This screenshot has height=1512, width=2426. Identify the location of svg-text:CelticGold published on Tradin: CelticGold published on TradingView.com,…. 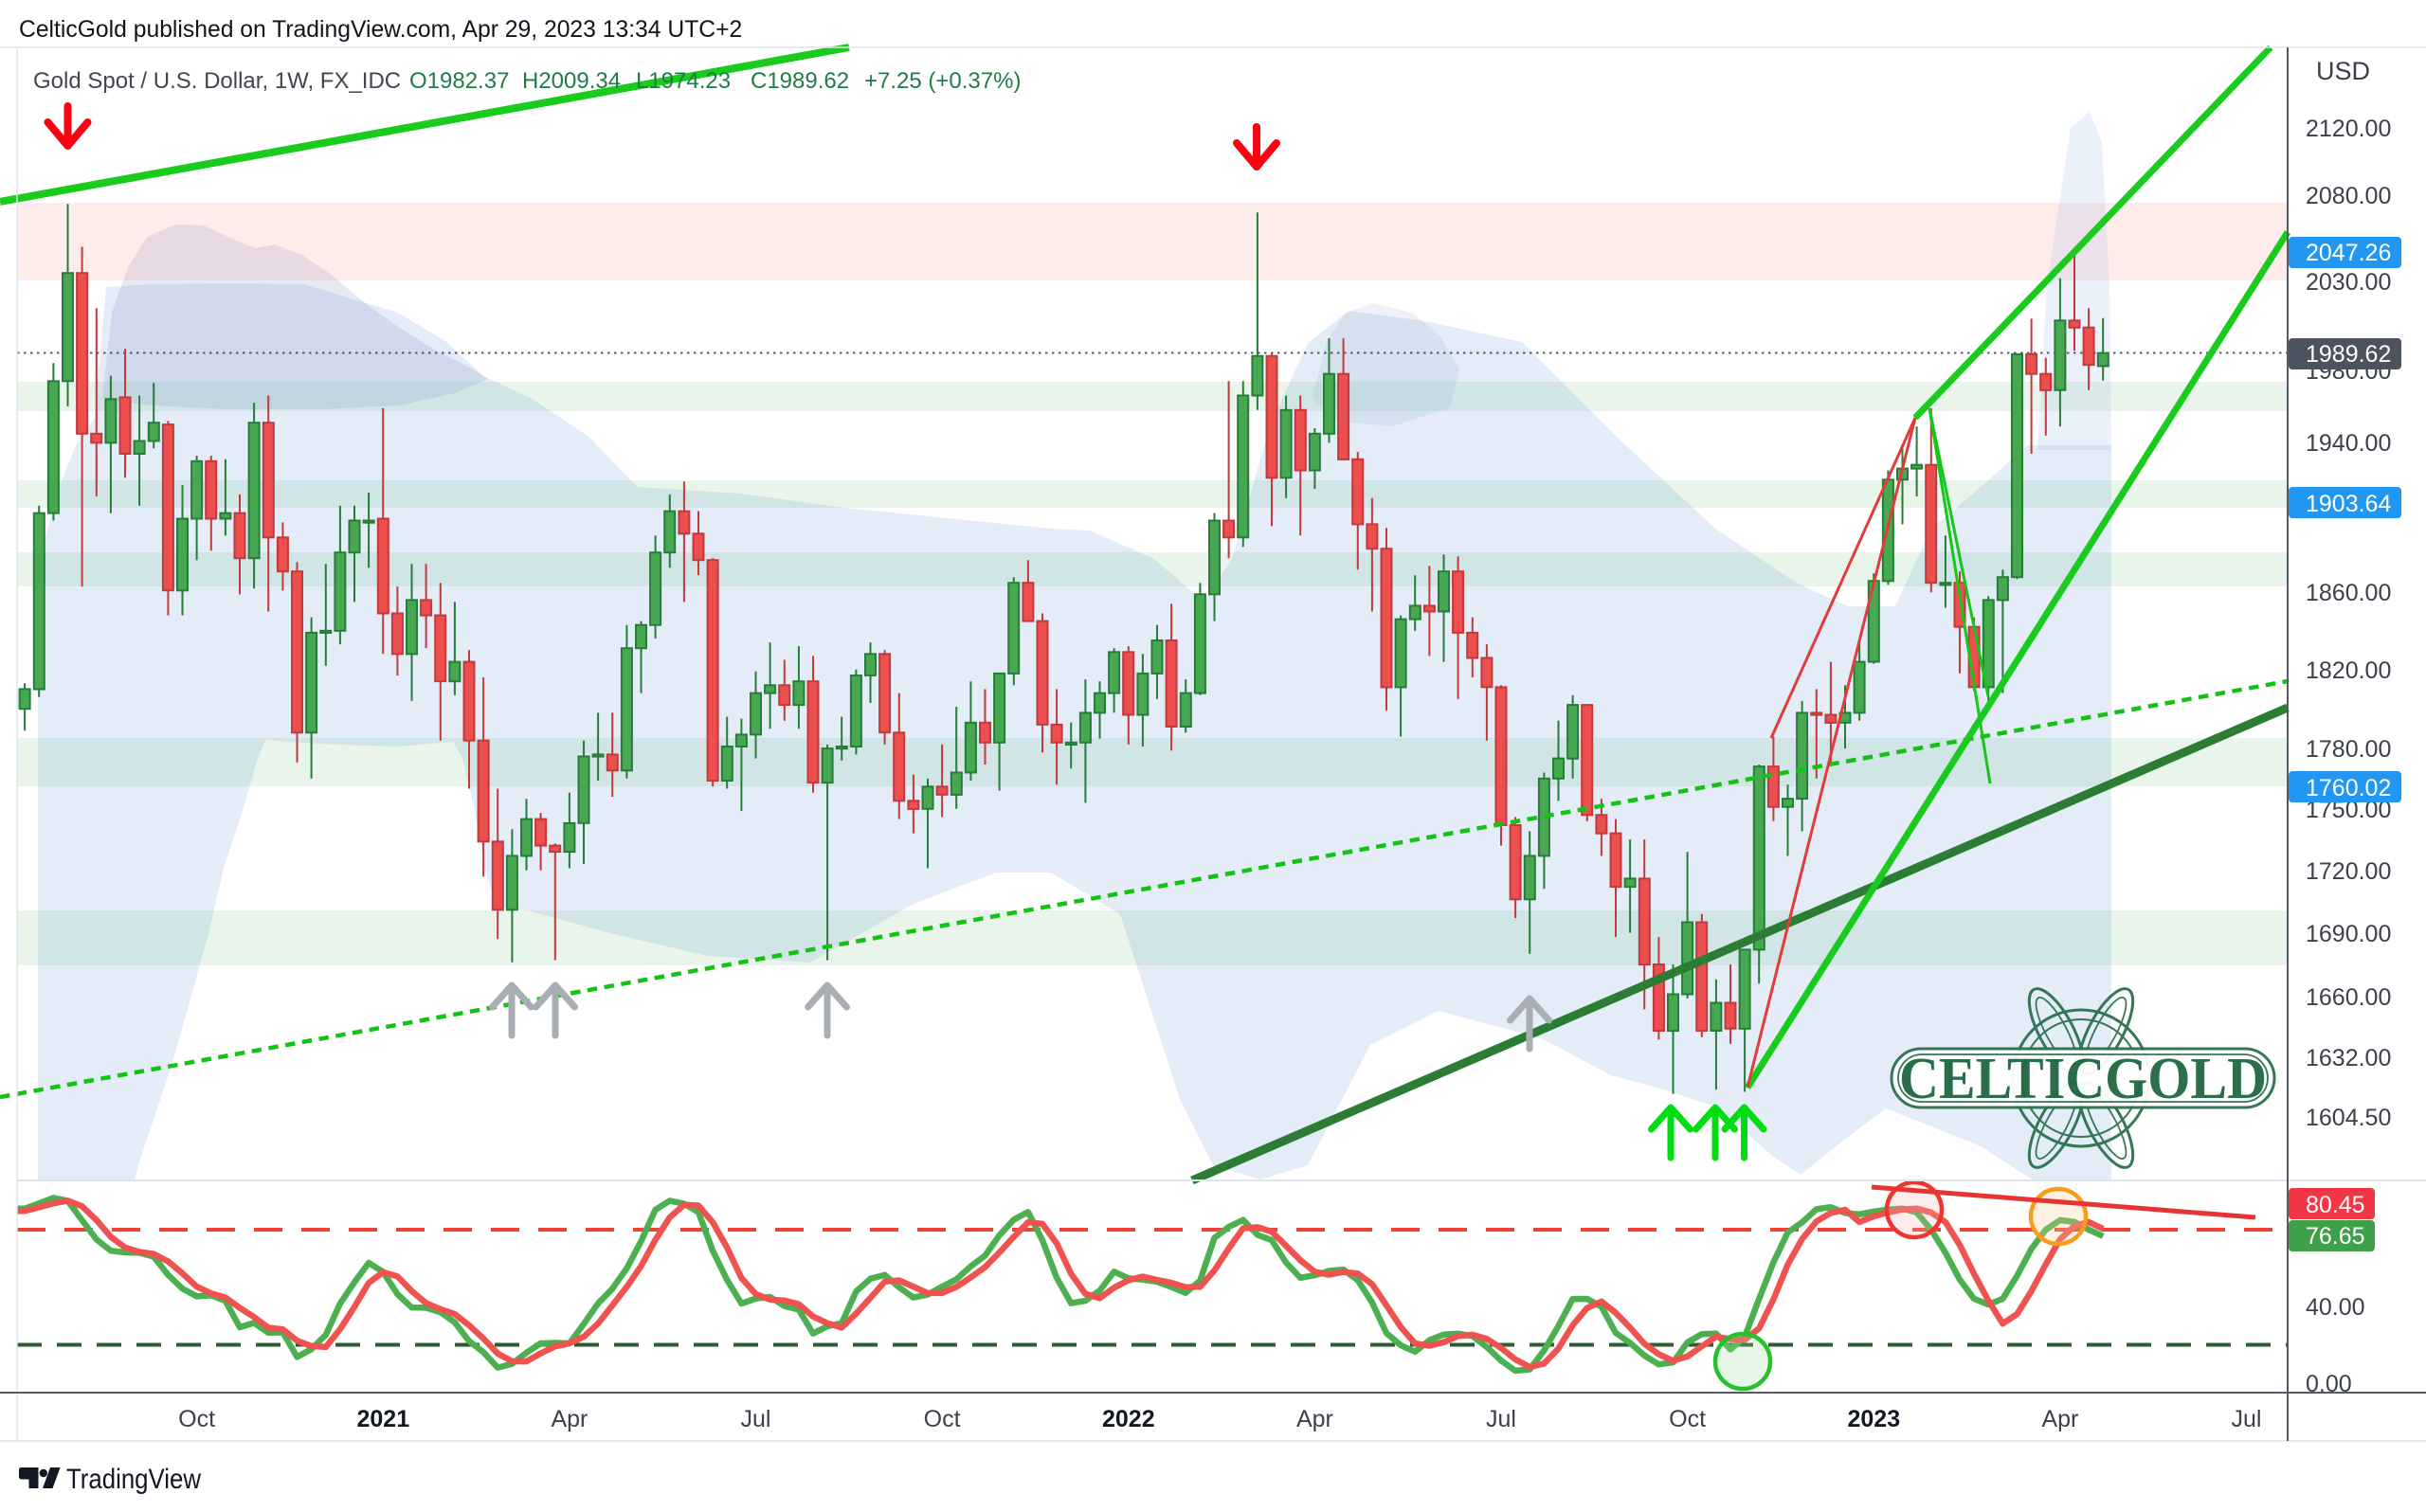
(380, 30).